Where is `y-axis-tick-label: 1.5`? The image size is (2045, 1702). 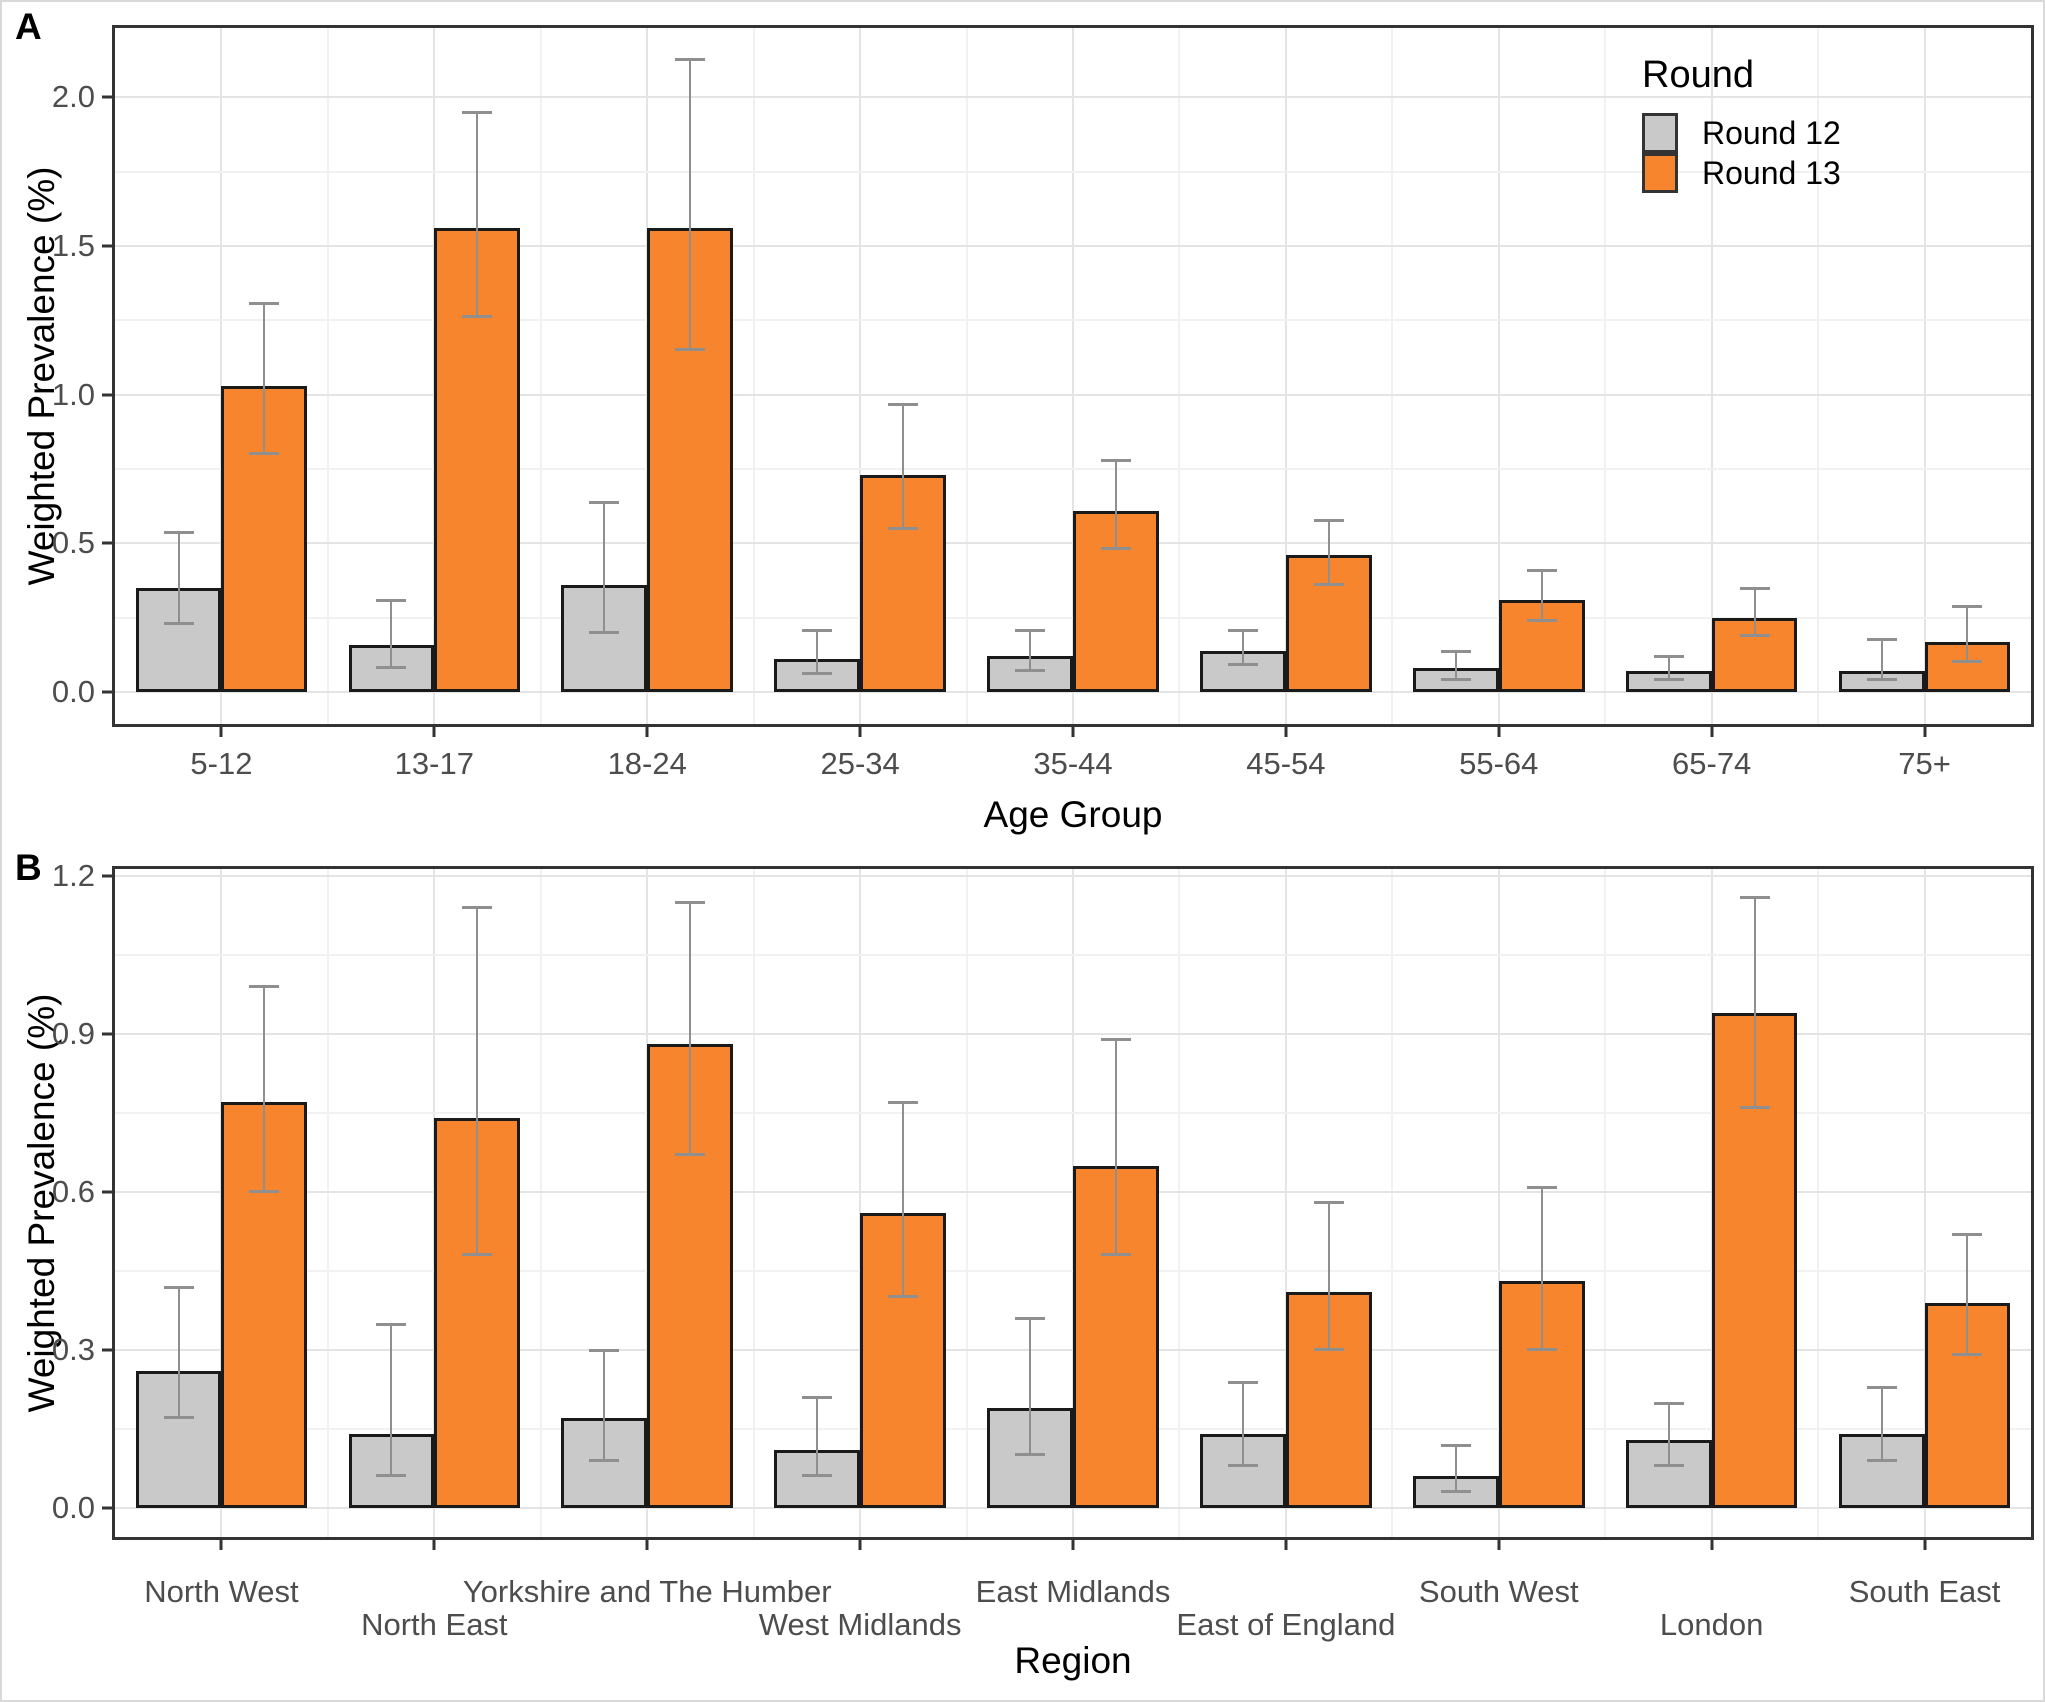 y-axis-tick-label: 1.5 is located at coordinates (73, 246).